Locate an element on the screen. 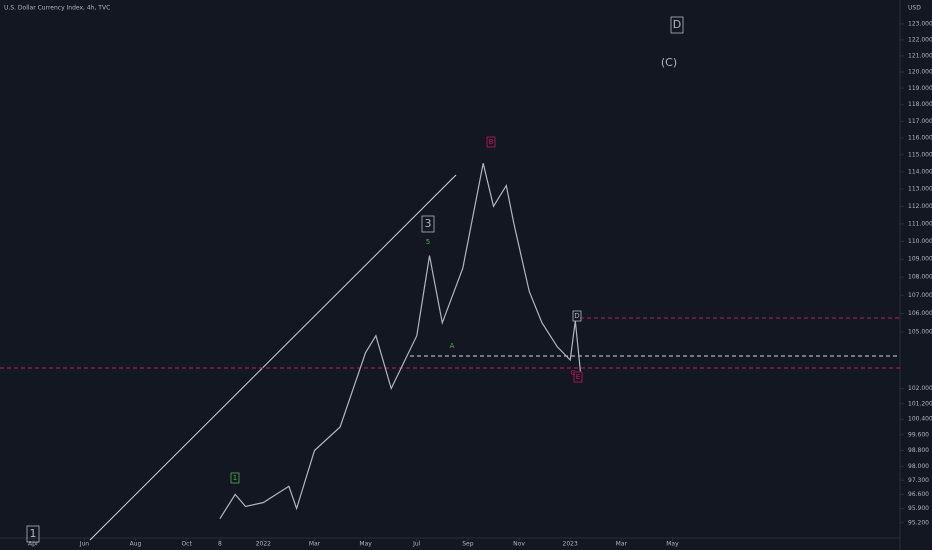  x-tick-label: 2023 is located at coordinates (570, 544).